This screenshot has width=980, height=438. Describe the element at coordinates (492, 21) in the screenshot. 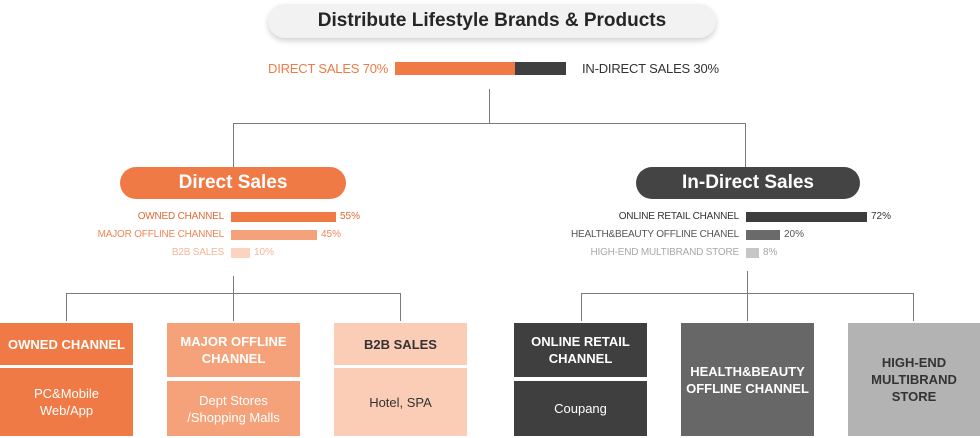

I see `diagram-title: Distribute Lifestyle Brands & Products` at that location.